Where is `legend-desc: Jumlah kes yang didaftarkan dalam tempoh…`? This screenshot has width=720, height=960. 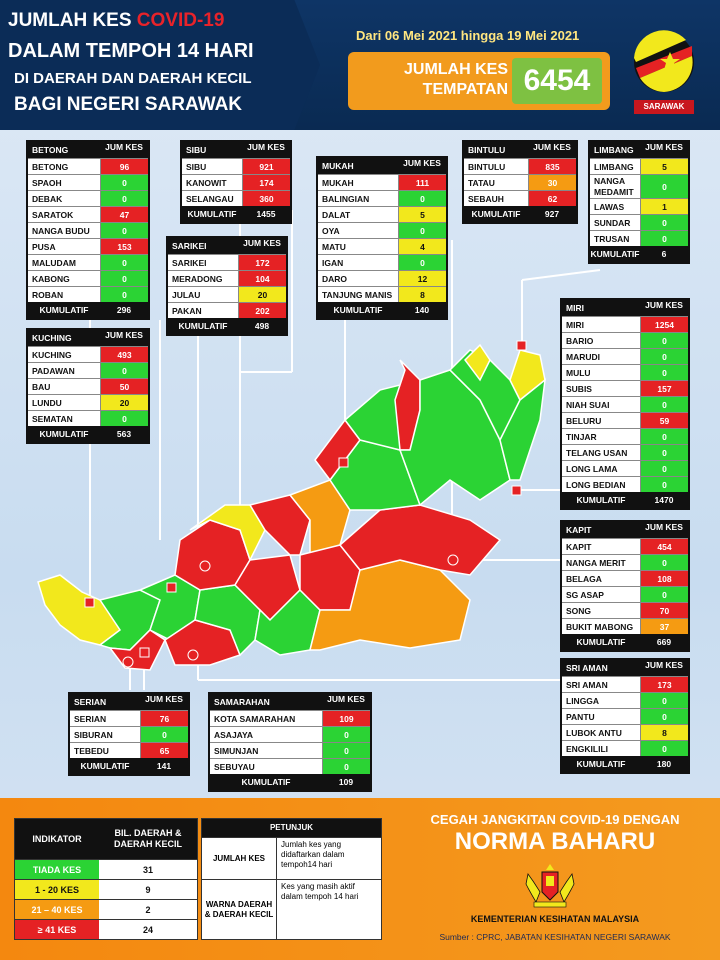 legend-desc: Jumlah kes yang didaftarkan dalam tempoh… is located at coordinates (328, 858).